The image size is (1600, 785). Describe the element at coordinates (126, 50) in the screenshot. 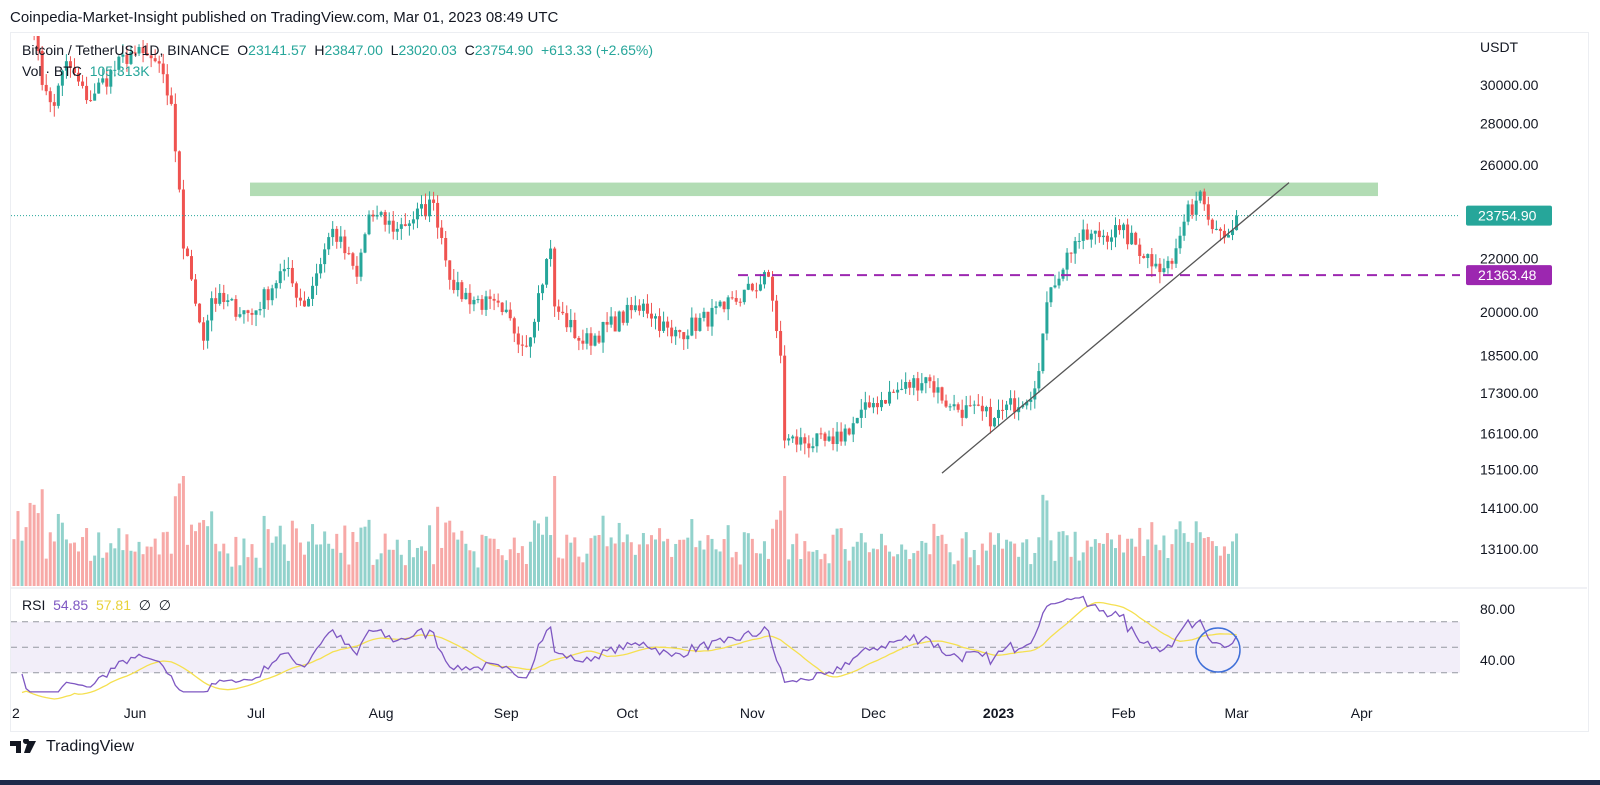

I see `symbol-title: Bitcoin / TetherUS, 1D, BINANCE` at that location.